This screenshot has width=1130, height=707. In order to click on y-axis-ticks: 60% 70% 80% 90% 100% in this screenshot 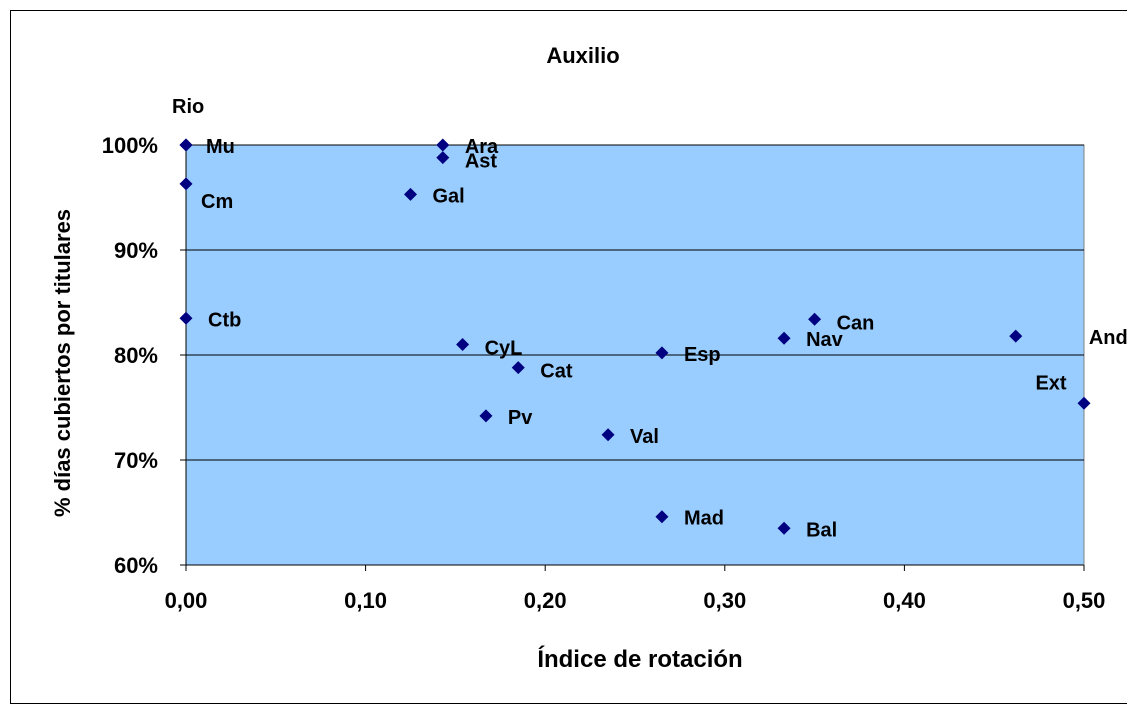, I will do `click(144, 355)`.